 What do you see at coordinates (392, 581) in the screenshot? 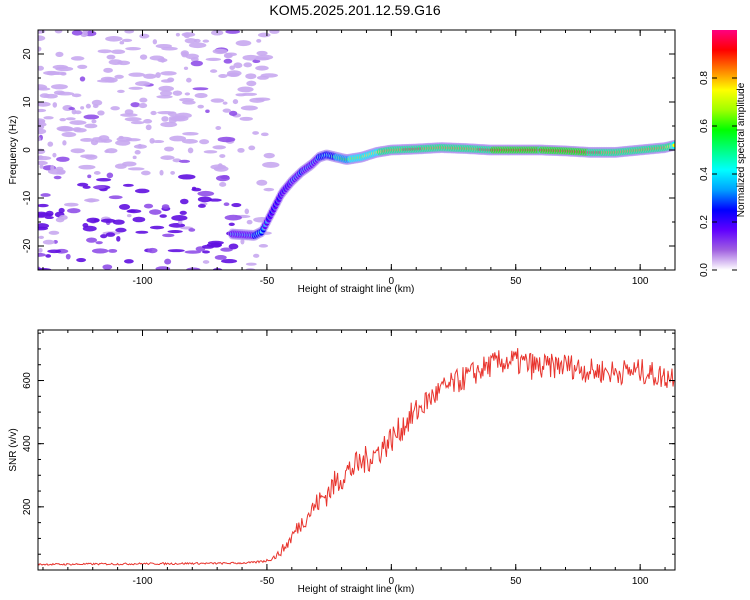
I see `x-tick-label: 0` at bounding box center [392, 581].